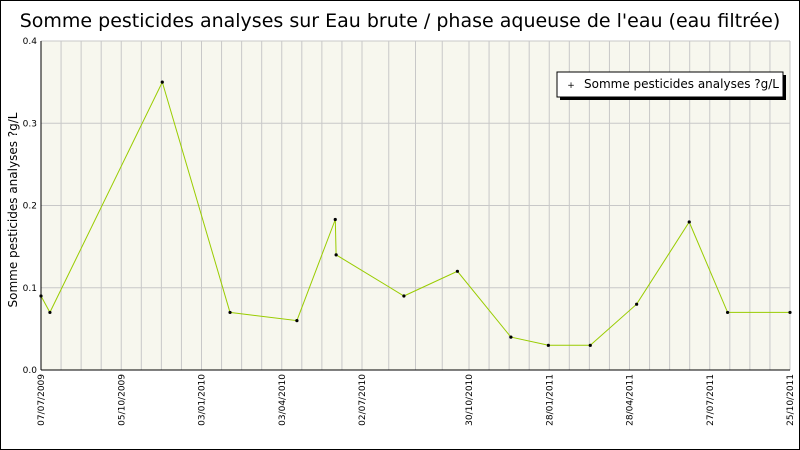 Image resolution: width=800 pixels, height=450 pixels. Describe the element at coordinates (30, 371) in the screenshot. I see `y-tick-label: 0.0` at that location.